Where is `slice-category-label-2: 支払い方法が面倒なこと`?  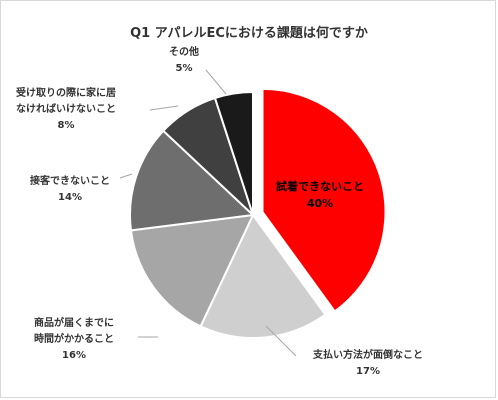 slice-category-label-2: 支払い方法が面倒なこと is located at coordinates (367, 354).